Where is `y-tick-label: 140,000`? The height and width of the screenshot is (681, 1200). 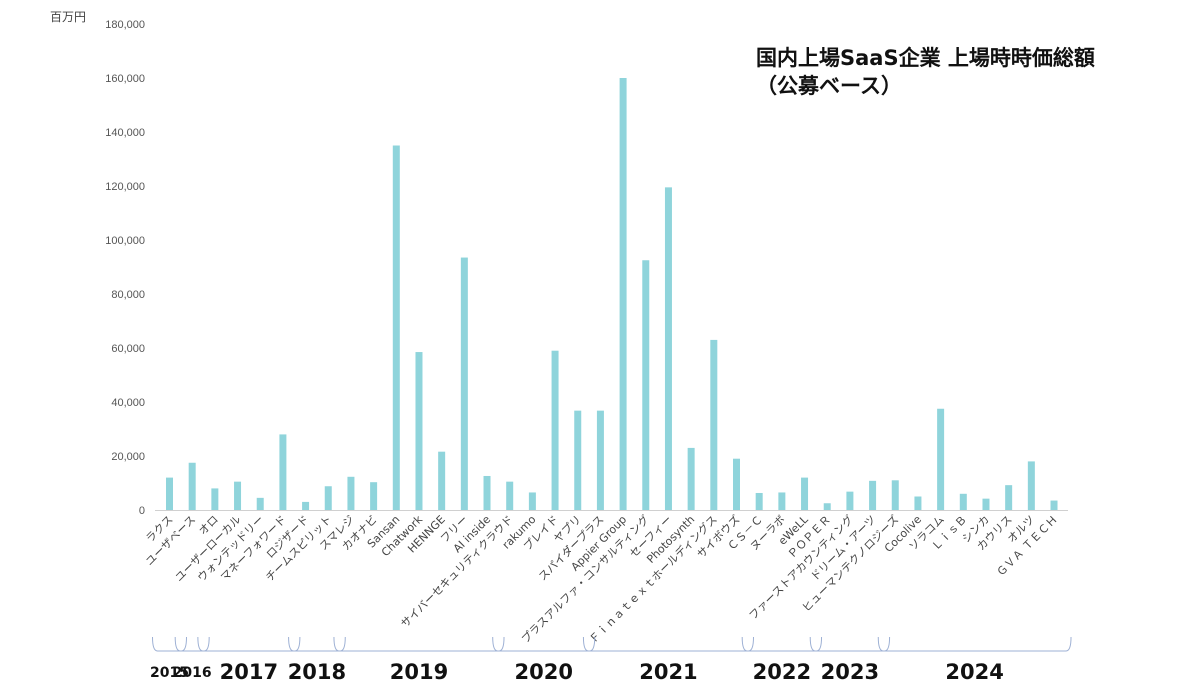
y-tick-label: 140,000 is located at coordinates (125, 133).